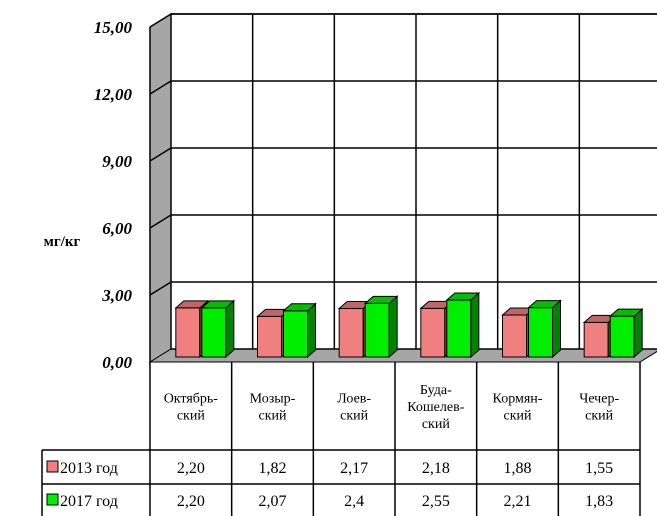  I want to click on y-tick-label: 6,00, so click(117, 228).